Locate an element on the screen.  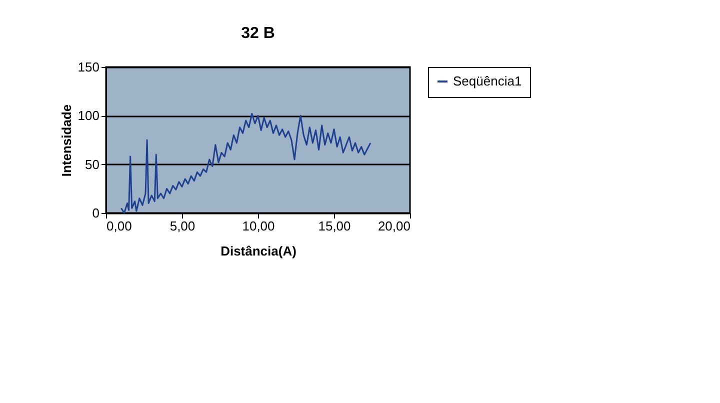
x-tick-label: 15,00 is located at coordinates (334, 226).